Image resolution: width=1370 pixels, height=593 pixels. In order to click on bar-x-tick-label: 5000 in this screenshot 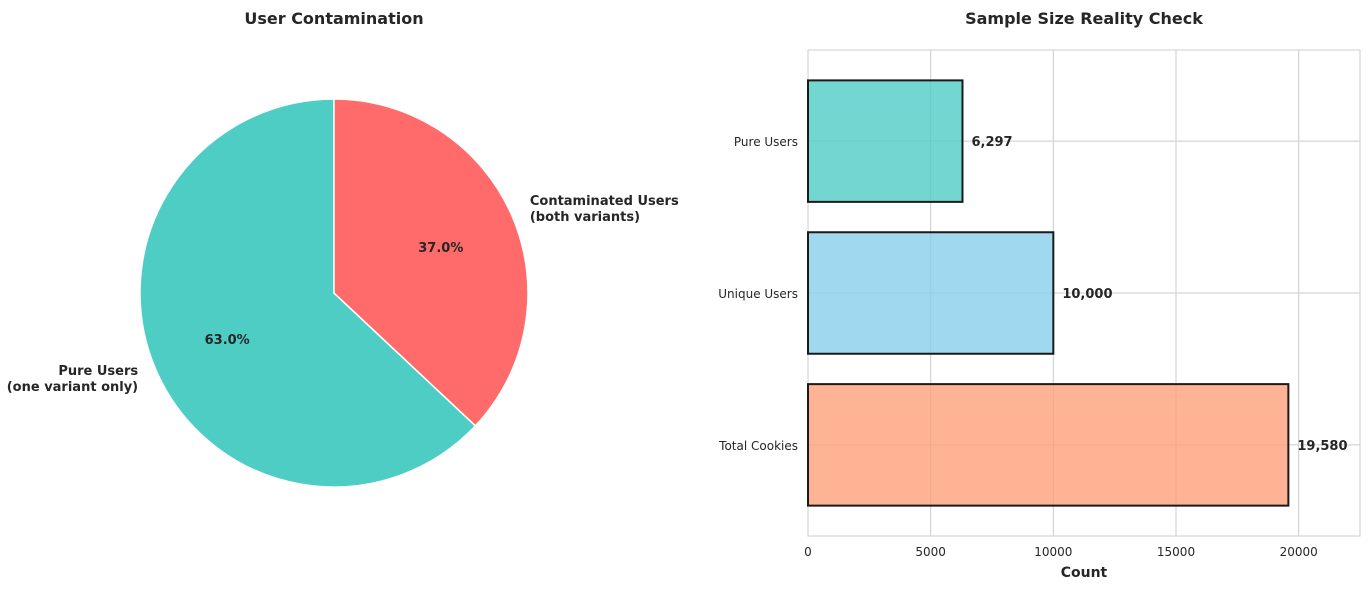, I will do `click(930, 552)`.